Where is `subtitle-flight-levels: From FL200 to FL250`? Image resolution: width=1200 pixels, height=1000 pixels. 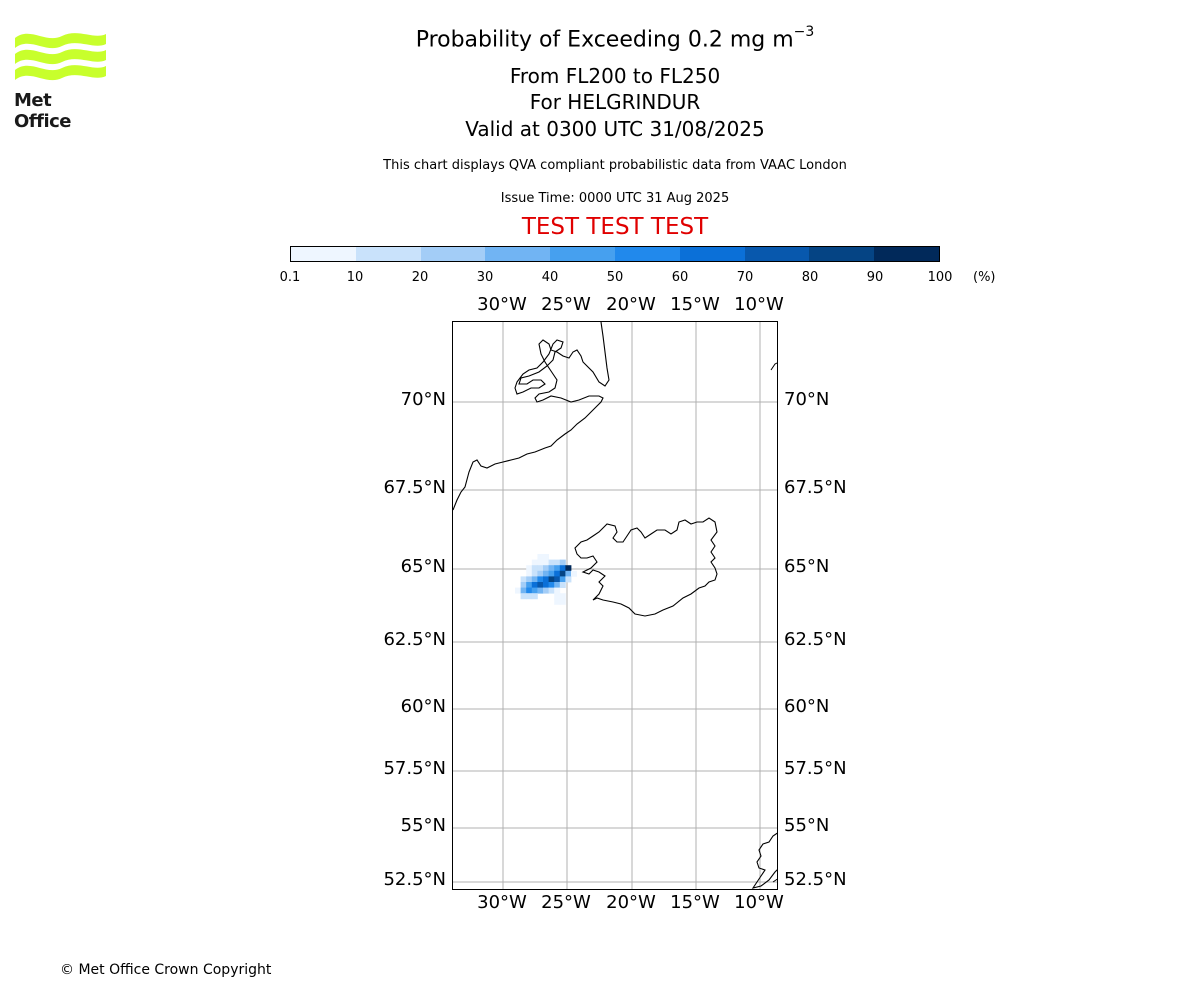
subtitle-flight-levels: From FL200 to FL250 is located at coordinates (615, 76).